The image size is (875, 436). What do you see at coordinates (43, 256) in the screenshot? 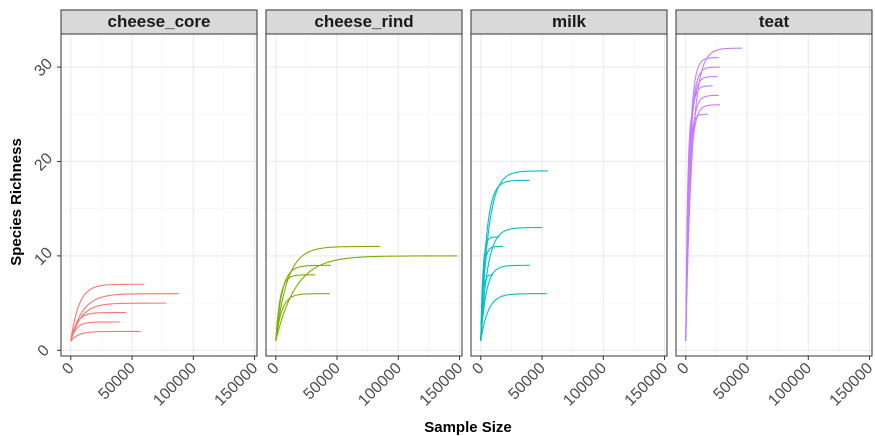
I see `y-tick-label: 10` at bounding box center [43, 256].